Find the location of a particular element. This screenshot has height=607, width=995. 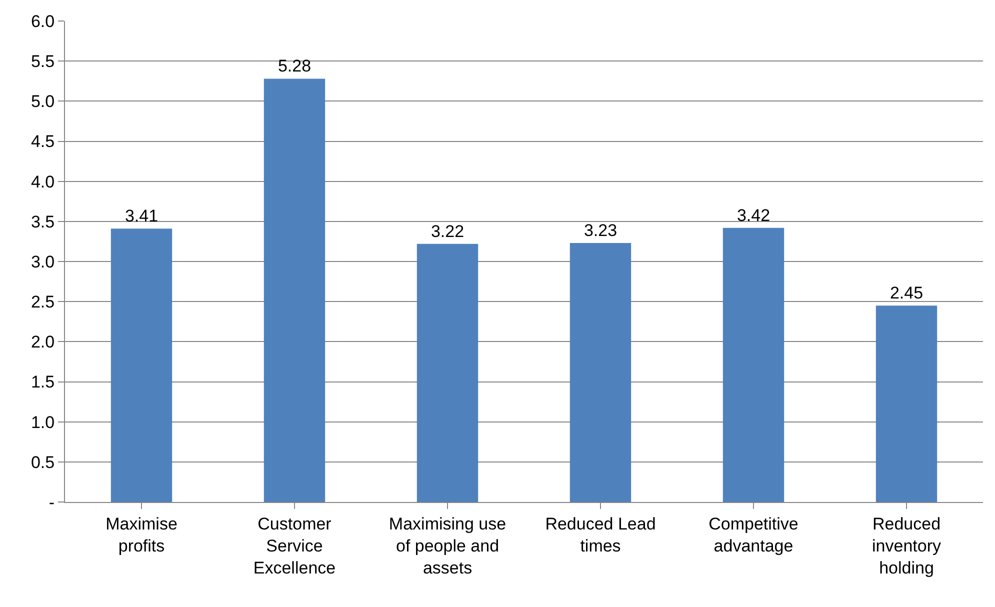

x-tick-label: Reduced Lead times is located at coordinates (600, 535).